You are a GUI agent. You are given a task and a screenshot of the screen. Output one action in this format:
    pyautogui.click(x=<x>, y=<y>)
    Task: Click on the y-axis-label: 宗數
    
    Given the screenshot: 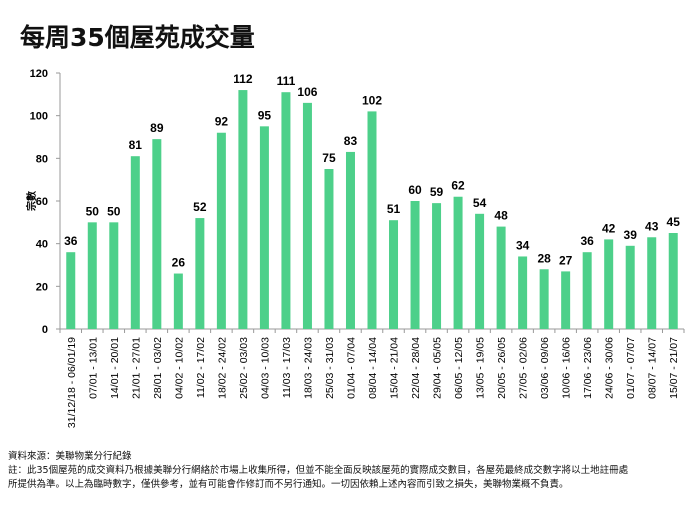 What is the action you would take?
    pyautogui.click(x=31, y=201)
    